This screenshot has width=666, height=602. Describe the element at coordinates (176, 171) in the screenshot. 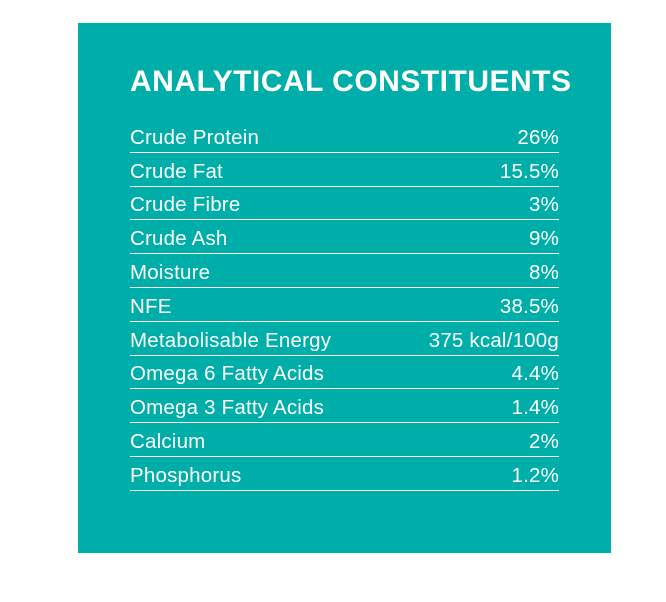

I see `constituent-label: Crude Fat` at that location.